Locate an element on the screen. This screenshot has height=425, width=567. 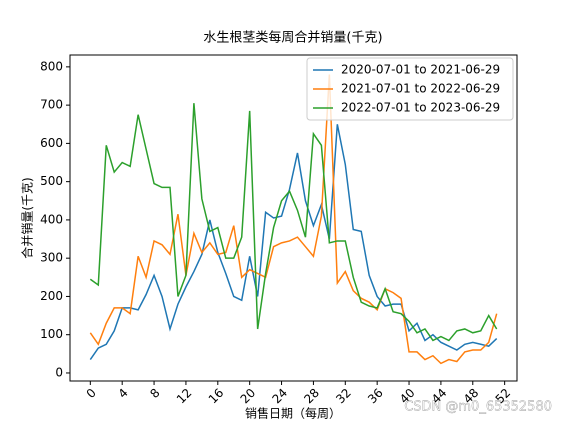
x-tick-label: 20 is located at coordinates (248, 396).